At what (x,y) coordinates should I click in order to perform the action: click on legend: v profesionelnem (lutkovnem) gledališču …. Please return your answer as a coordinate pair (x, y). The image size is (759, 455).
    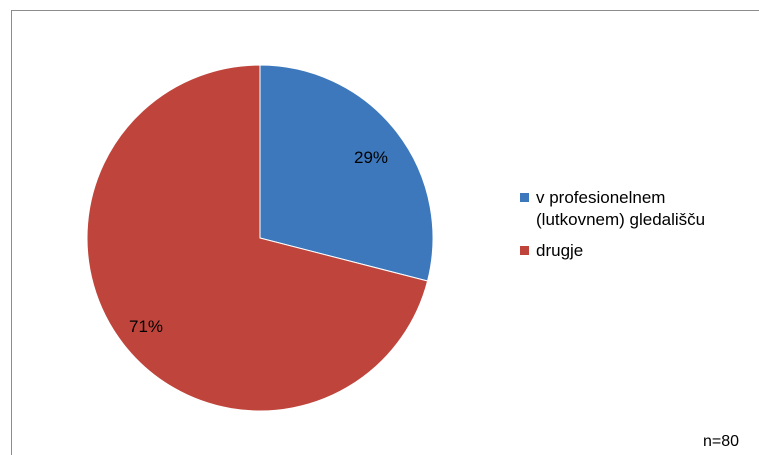
    Looking at the image, I should click on (635, 229).